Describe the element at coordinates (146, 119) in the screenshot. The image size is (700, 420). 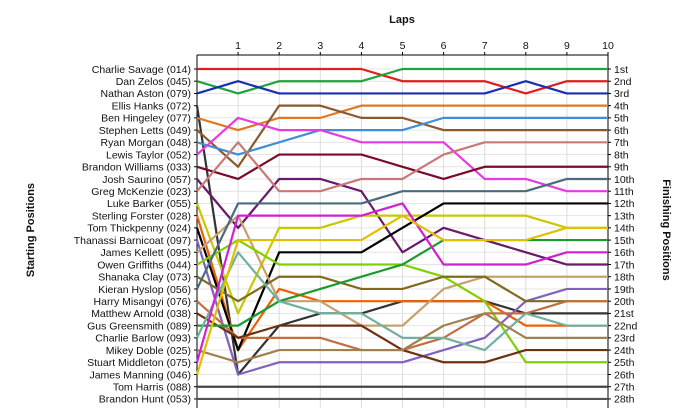
I see `start-label: Ben Hingeley (077)` at that location.